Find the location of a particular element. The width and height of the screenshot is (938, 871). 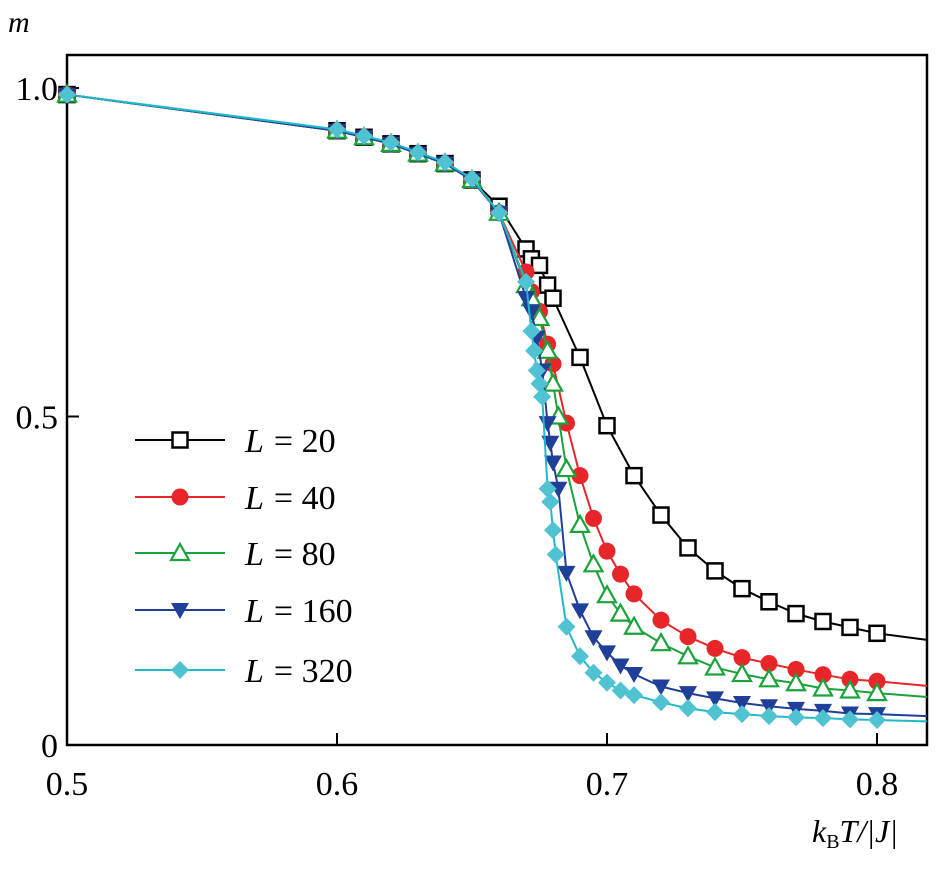

legend-label: L = 320 is located at coordinates (298, 671).